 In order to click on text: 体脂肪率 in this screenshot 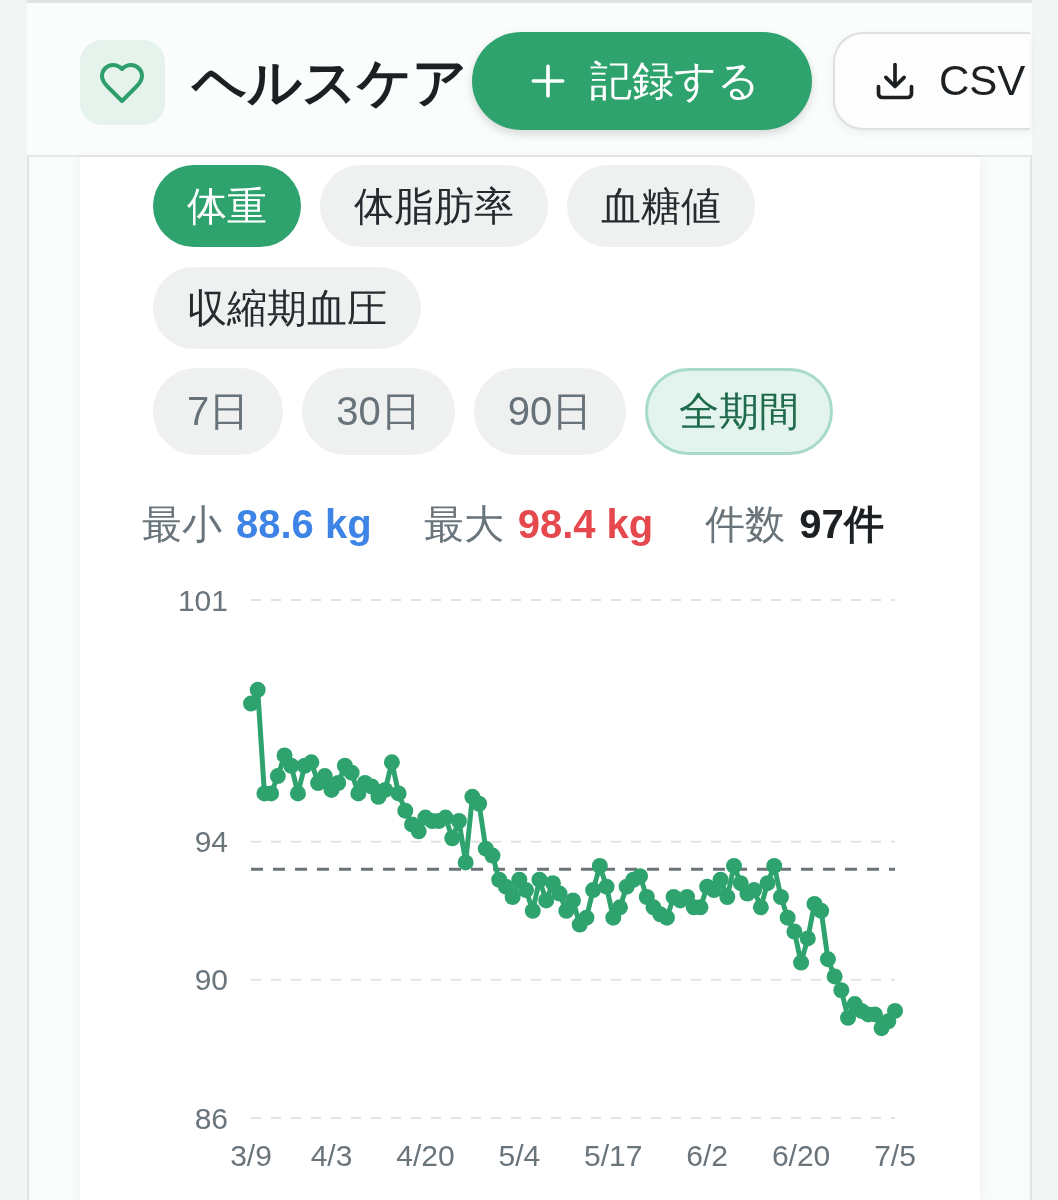, I will do `click(434, 206)`.